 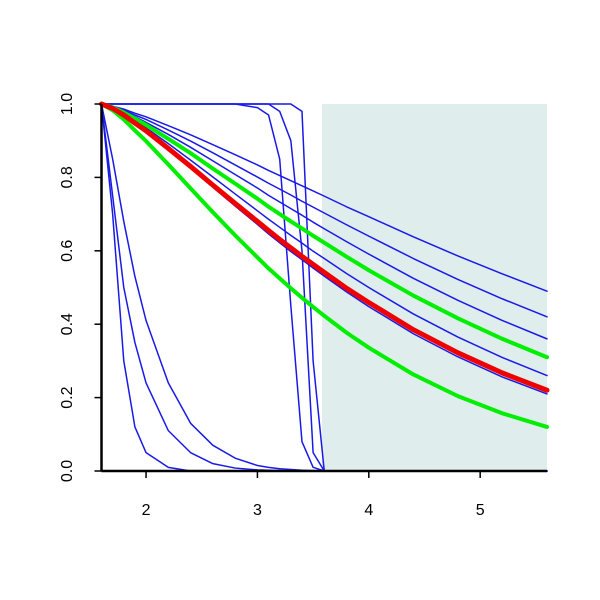 What do you see at coordinates (67, 251) in the screenshot?
I see `y-tick-label: 0.6` at bounding box center [67, 251].